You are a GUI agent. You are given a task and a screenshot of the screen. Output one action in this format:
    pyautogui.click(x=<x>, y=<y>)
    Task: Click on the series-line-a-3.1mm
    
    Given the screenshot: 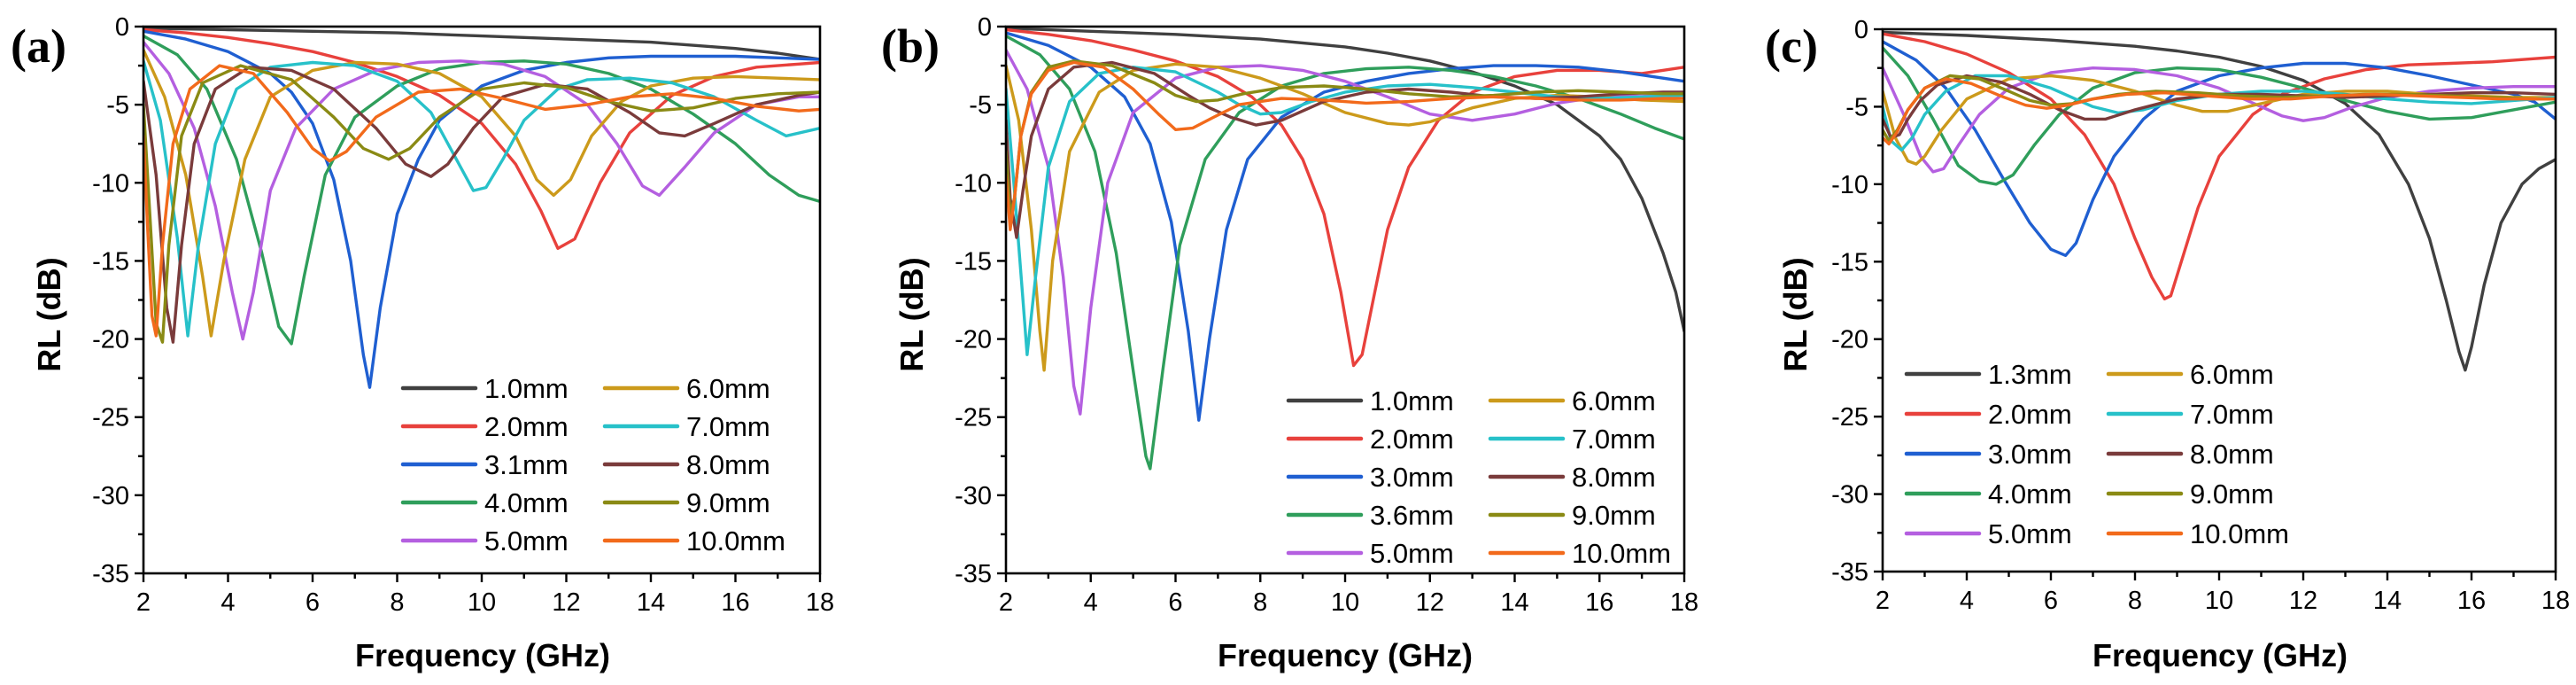 What is the action you would take?
    pyautogui.click(x=481, y=209)
    